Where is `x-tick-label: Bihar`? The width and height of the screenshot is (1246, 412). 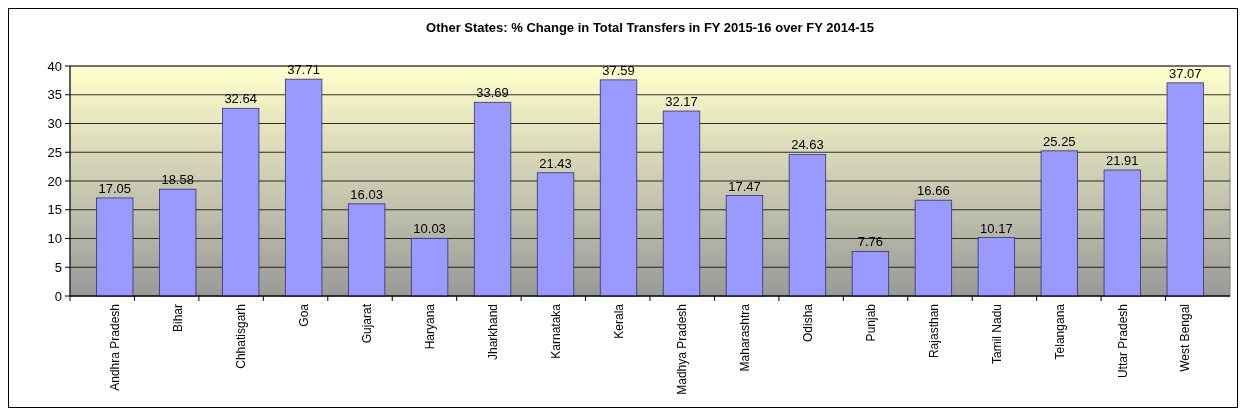
x-tick-label: Bihar is located at coordinates (177, 318).